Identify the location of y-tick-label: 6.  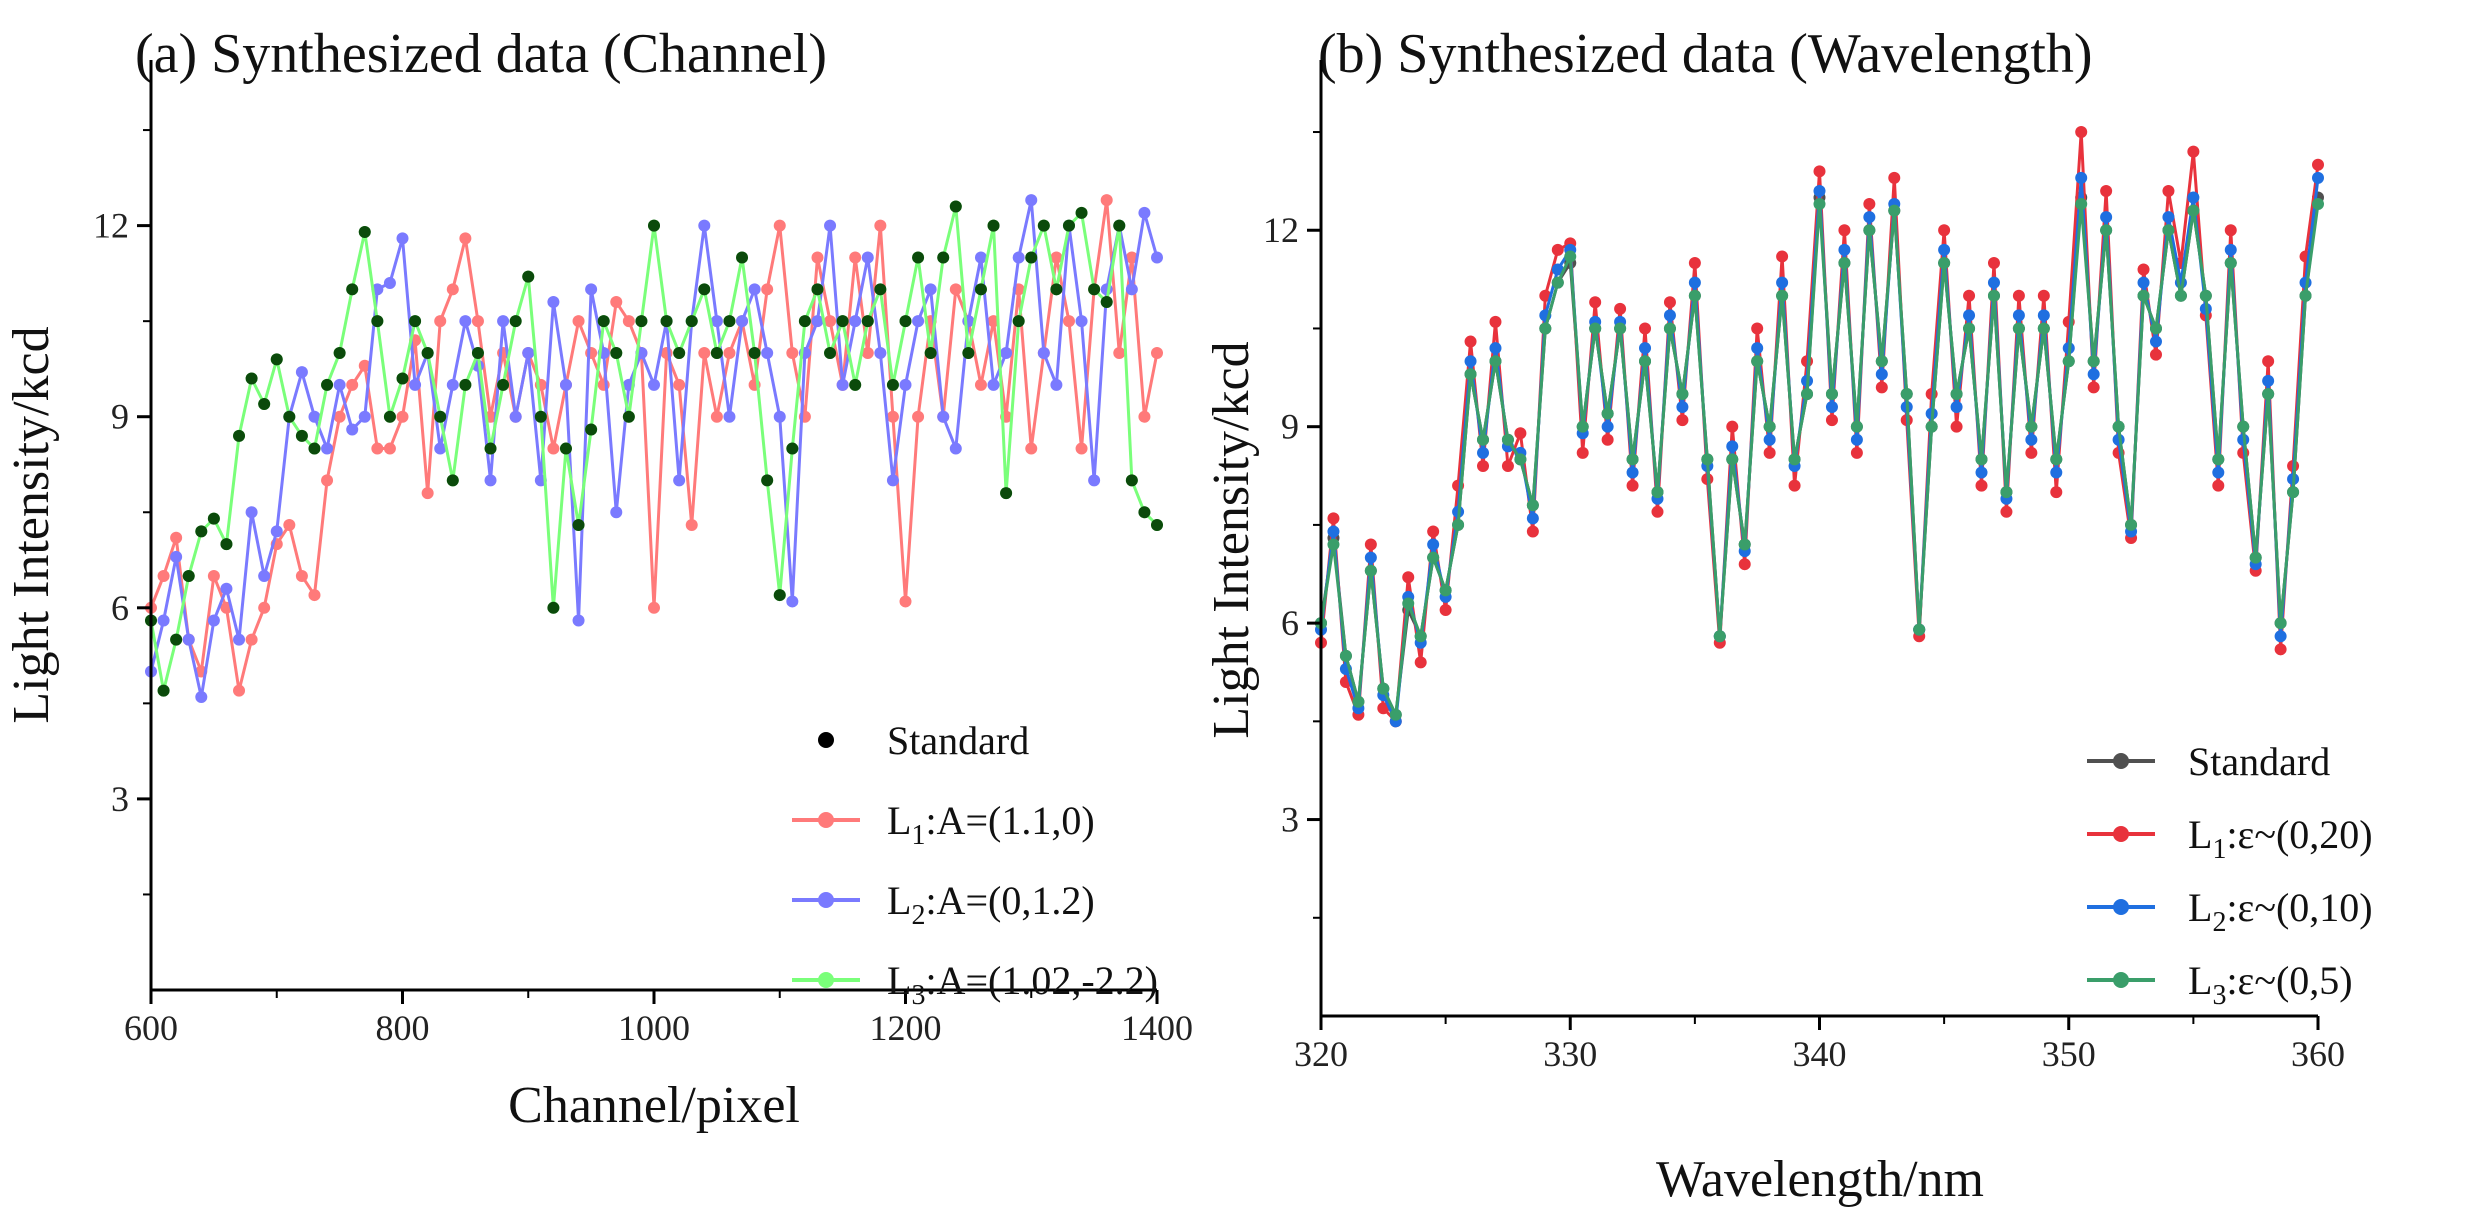
(120, 608).